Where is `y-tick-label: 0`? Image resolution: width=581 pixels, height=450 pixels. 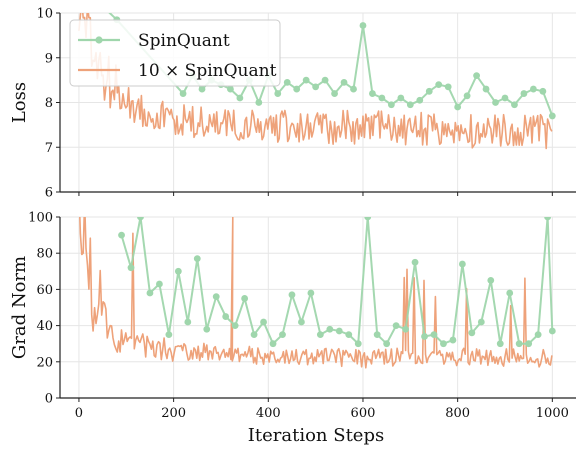 y-tick-label: 0 is located at coordinates (49, 399).